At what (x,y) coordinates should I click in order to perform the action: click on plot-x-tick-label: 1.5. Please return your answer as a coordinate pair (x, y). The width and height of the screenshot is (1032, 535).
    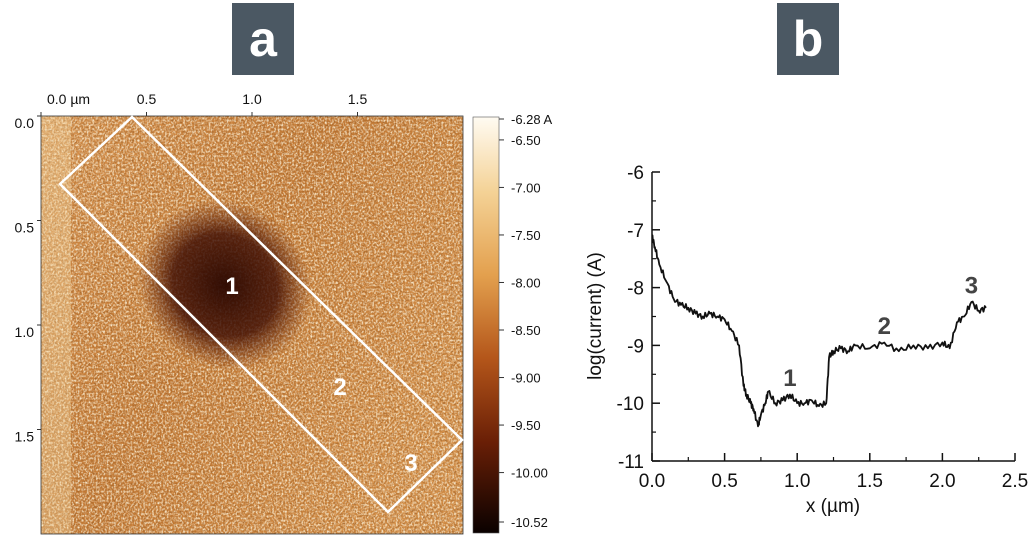
    Looking at the image, I should click on (870, 481).